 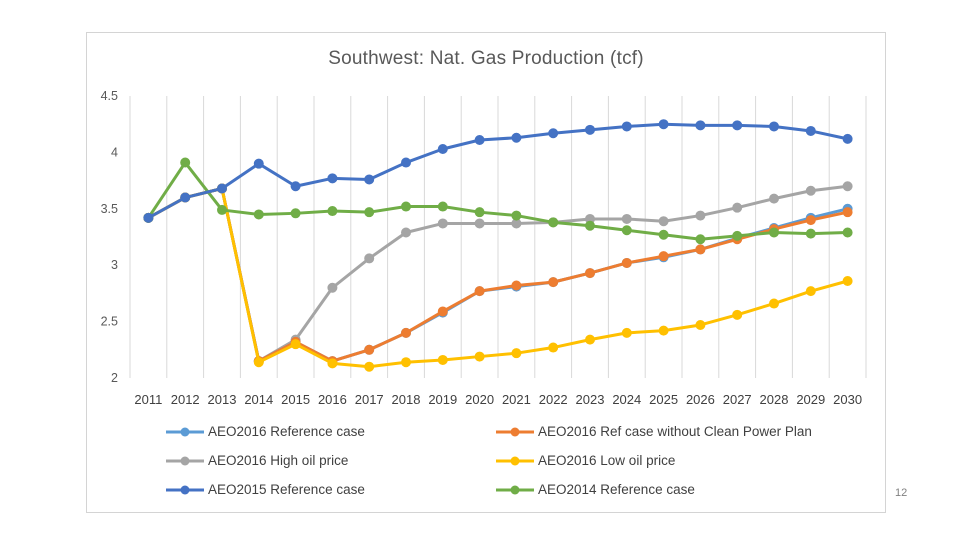 I want to click on y-tick-label: 4.5, so click(x=109, y=96).